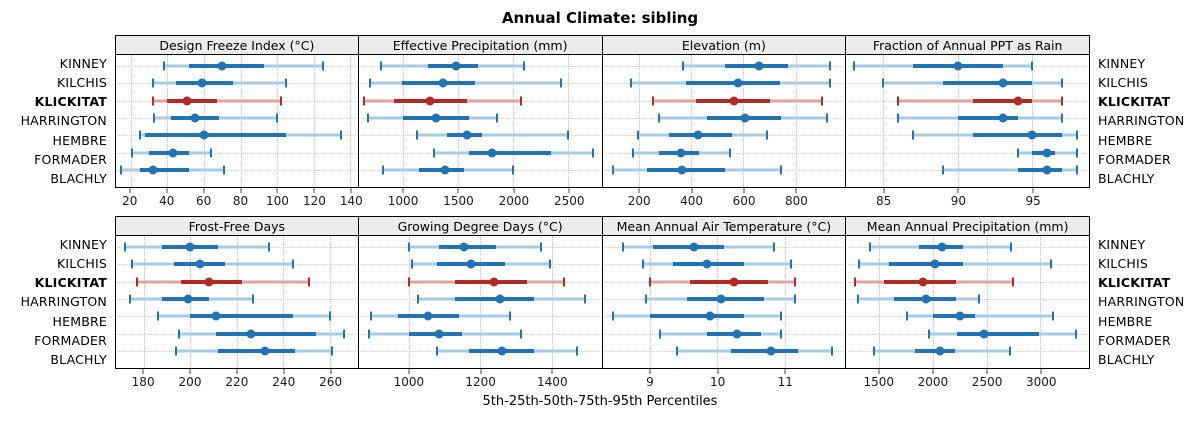  Describe the element at coordinates (480, 45) in the screenshot. I see `strip-title: Effective Precipitation (mm)` at that location.